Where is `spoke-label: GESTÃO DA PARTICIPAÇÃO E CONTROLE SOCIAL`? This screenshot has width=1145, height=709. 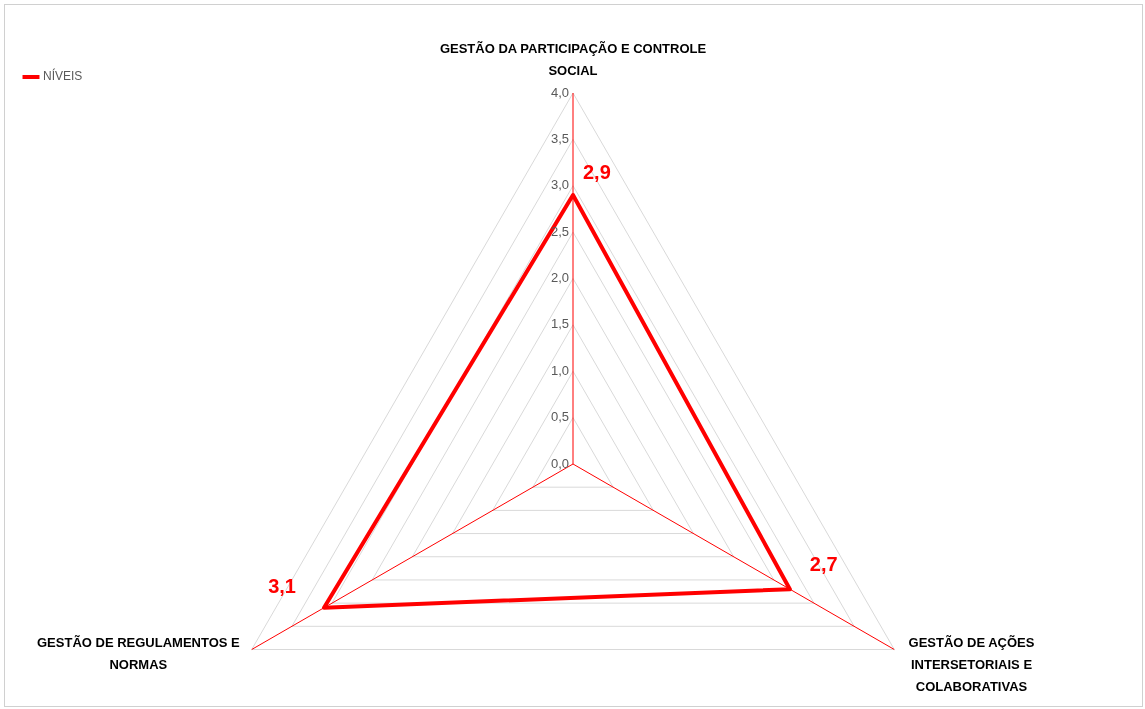
spoke-label: GESTÃO DA PARTICIPAÇÃO E CONTROLE SOCIAL is located at coordinates (573, 59).